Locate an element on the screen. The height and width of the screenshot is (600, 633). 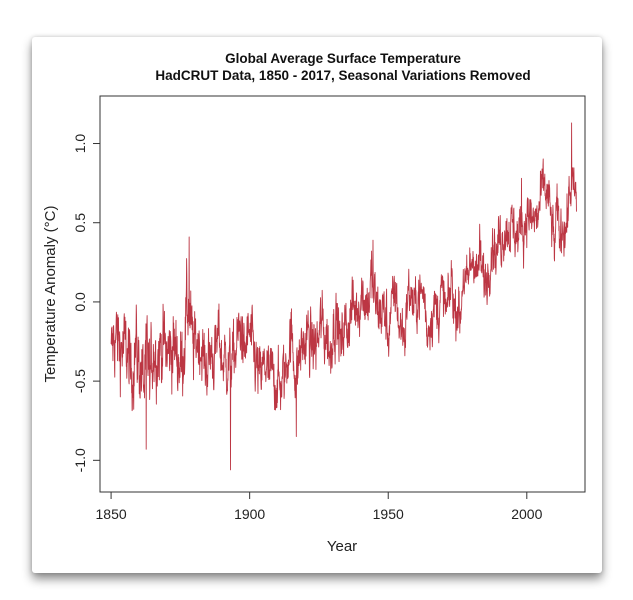
chart-title: Global Average Surface Temperature is located at coordinates (343, 58).